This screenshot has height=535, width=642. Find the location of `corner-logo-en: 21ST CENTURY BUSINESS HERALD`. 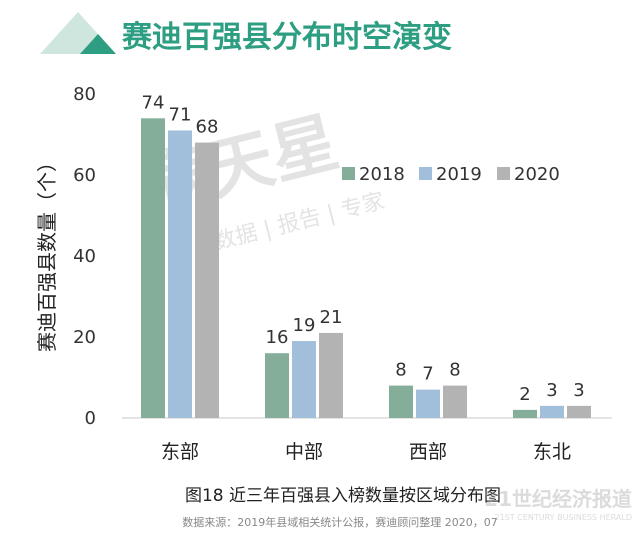

corner-logo-en: 21ST CENTURY BUSINESS HERALD is located at coordinates (563, 517).